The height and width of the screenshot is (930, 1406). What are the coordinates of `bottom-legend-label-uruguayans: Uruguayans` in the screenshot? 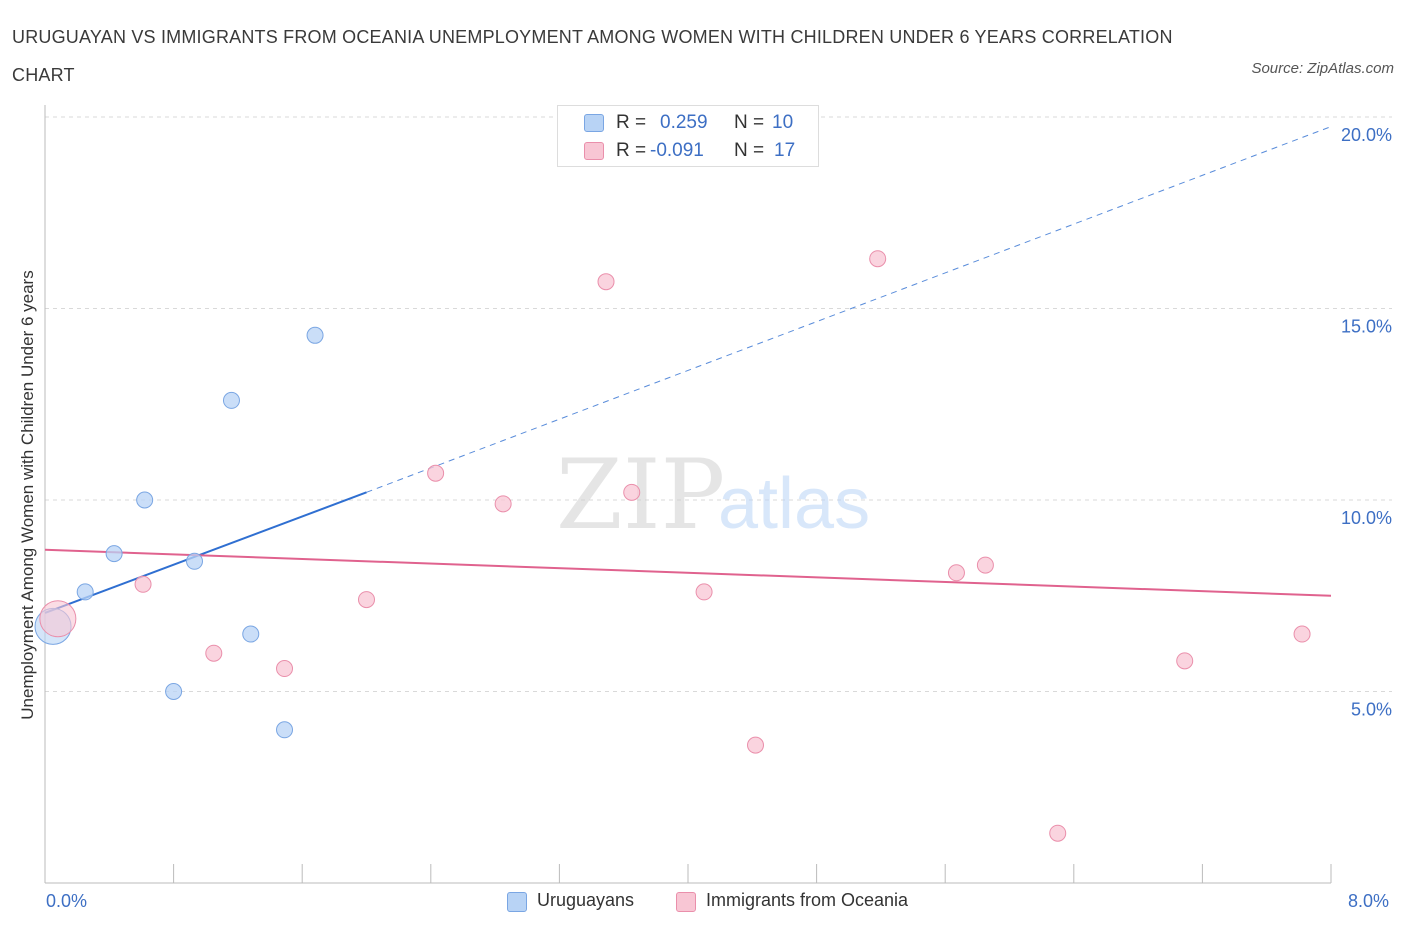 It's located at (586, 900).